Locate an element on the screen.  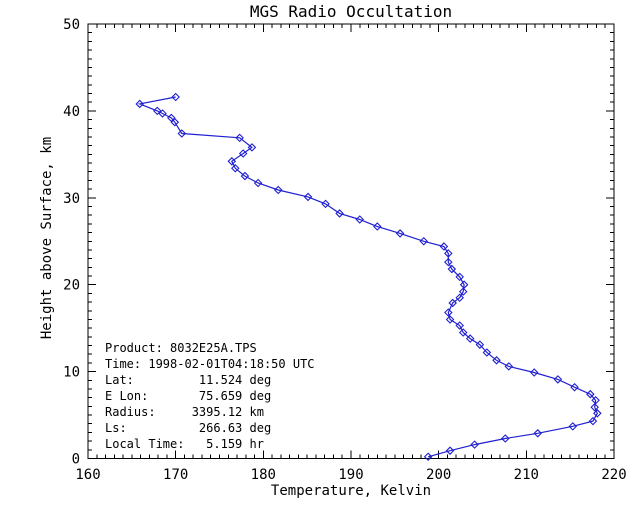
x-tick-label: 160 is located at coordinates (87, 475).